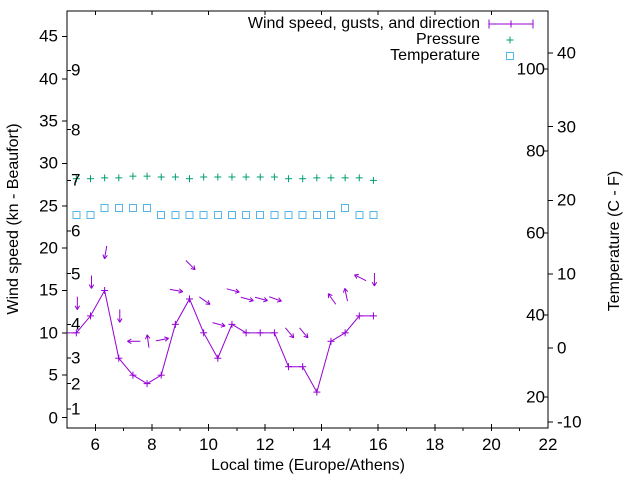  Describe the element at coordinates (48, 121) in the screenshot. I see `wind-tick-label: 35` at that location.